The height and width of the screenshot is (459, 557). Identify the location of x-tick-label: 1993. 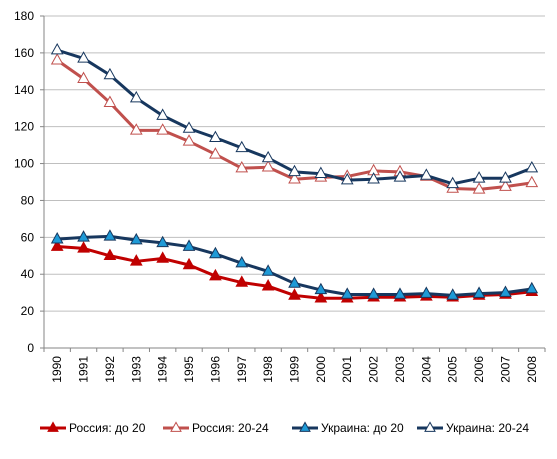
(136, 369).